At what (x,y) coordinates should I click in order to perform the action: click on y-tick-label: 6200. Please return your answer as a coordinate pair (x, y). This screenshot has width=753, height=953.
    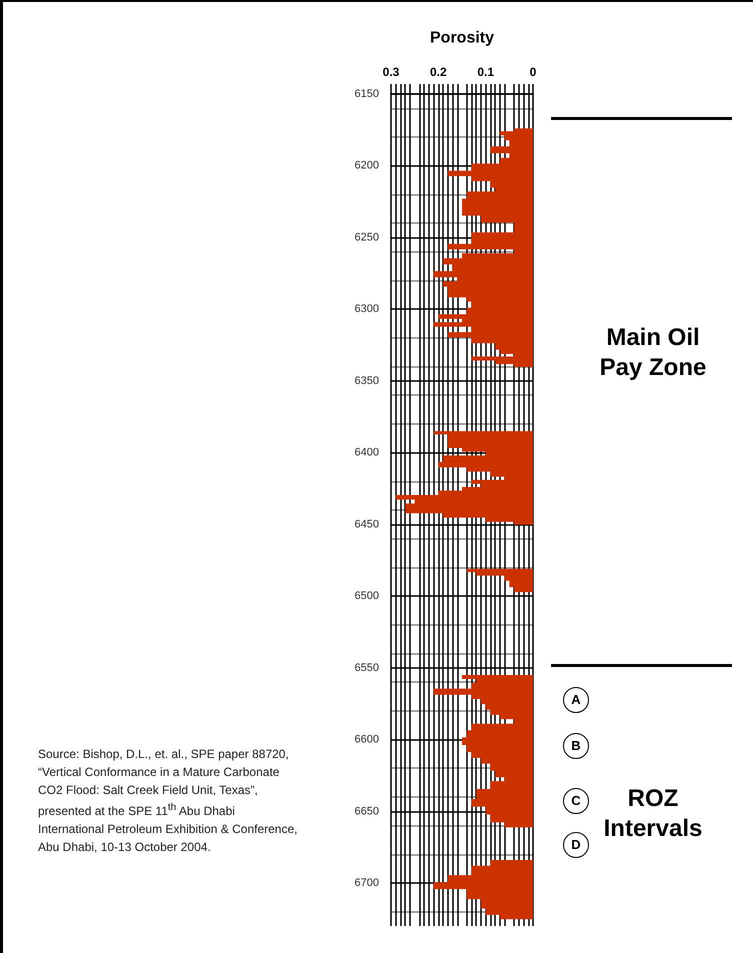
    Looking at the image, I should click on (366, 166).